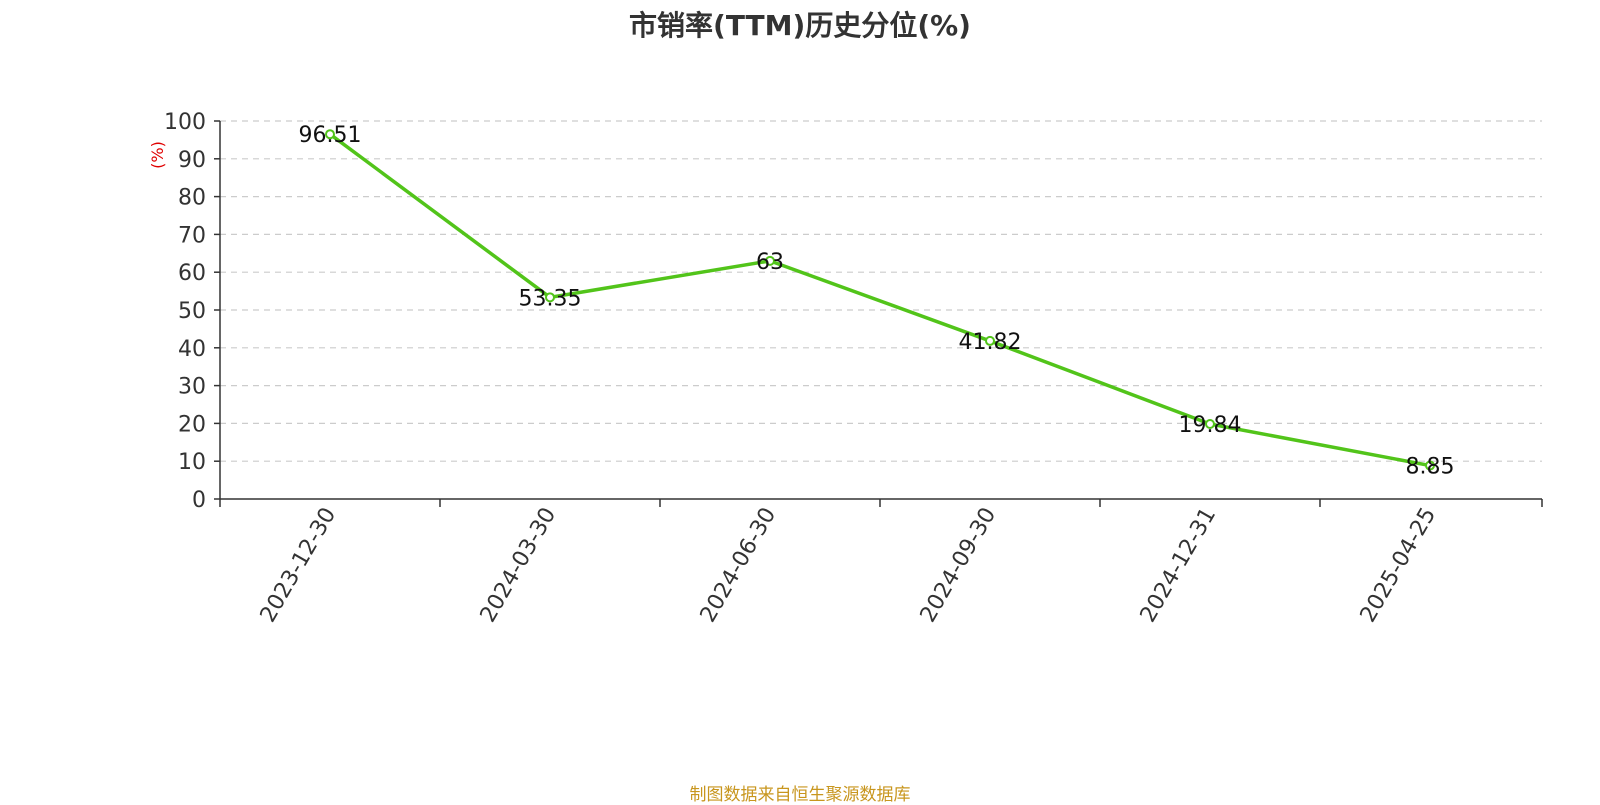 The width and height of the screenshot is (1600, 805). I want to click on y-tick-label: 10, so click(192, 462).